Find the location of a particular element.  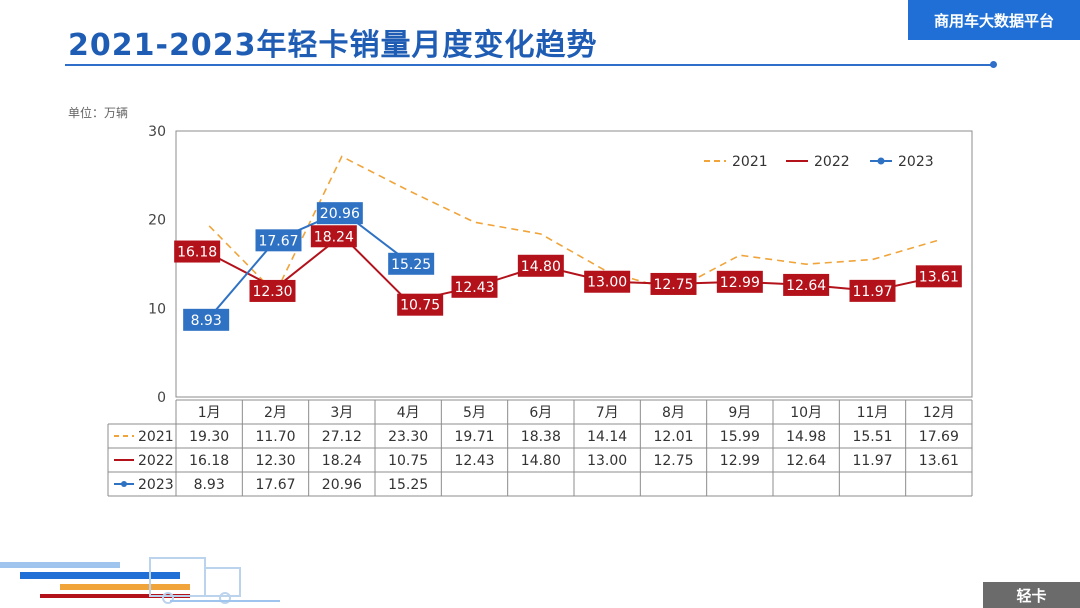

data-label-2022: 13.61 is located at coordinates (939, 277).